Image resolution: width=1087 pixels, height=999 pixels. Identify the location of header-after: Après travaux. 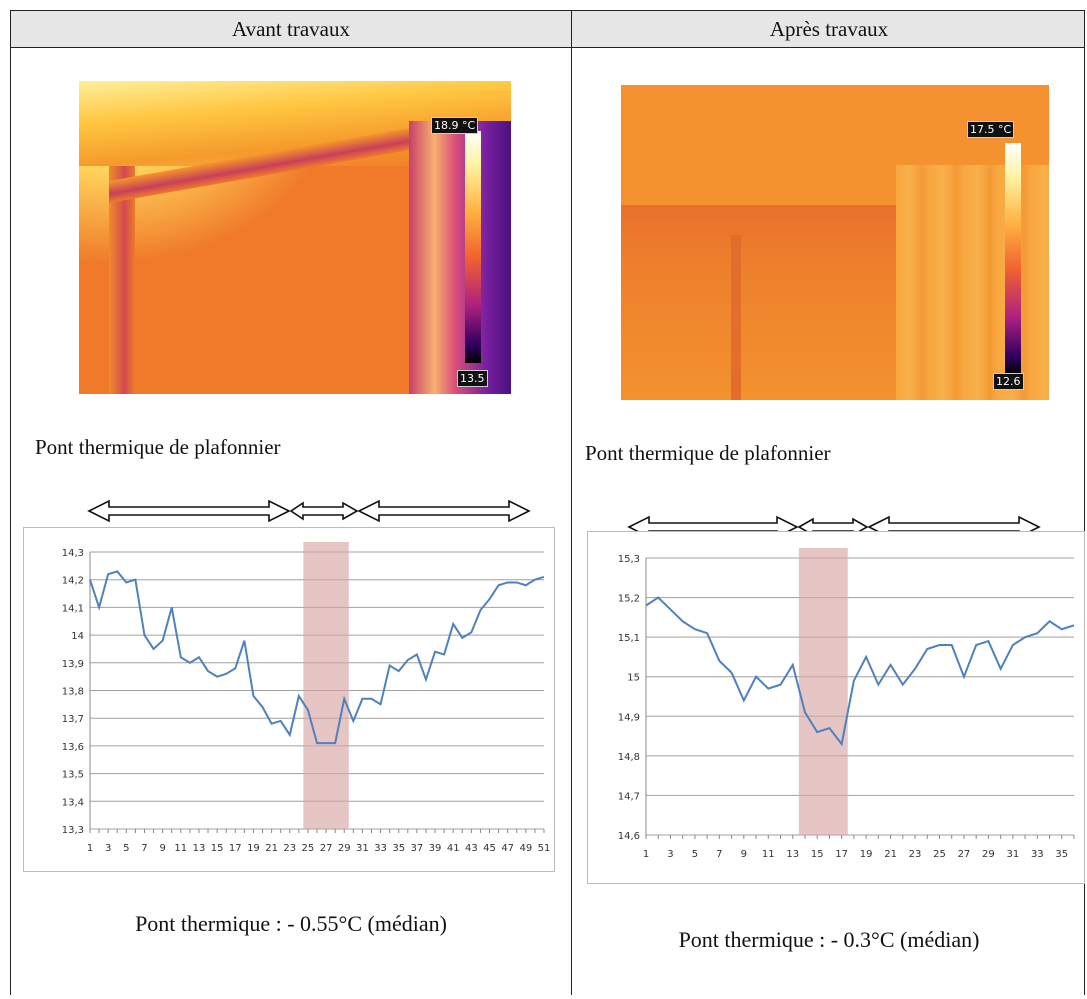
(829, 29).